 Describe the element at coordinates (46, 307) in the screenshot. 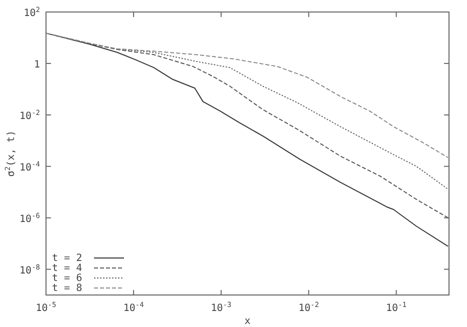

I see `x-tick-label: 10$^{-5}$` at that location.